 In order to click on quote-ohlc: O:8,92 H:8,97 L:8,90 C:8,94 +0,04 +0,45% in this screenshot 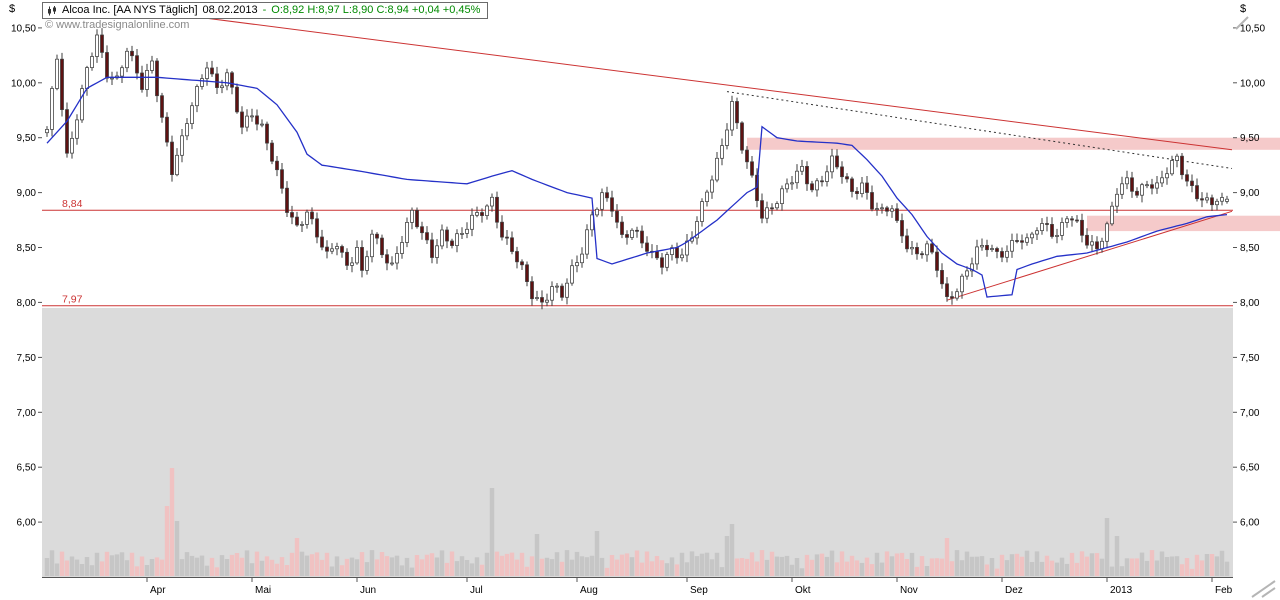, I will do `click(376, 10)`.